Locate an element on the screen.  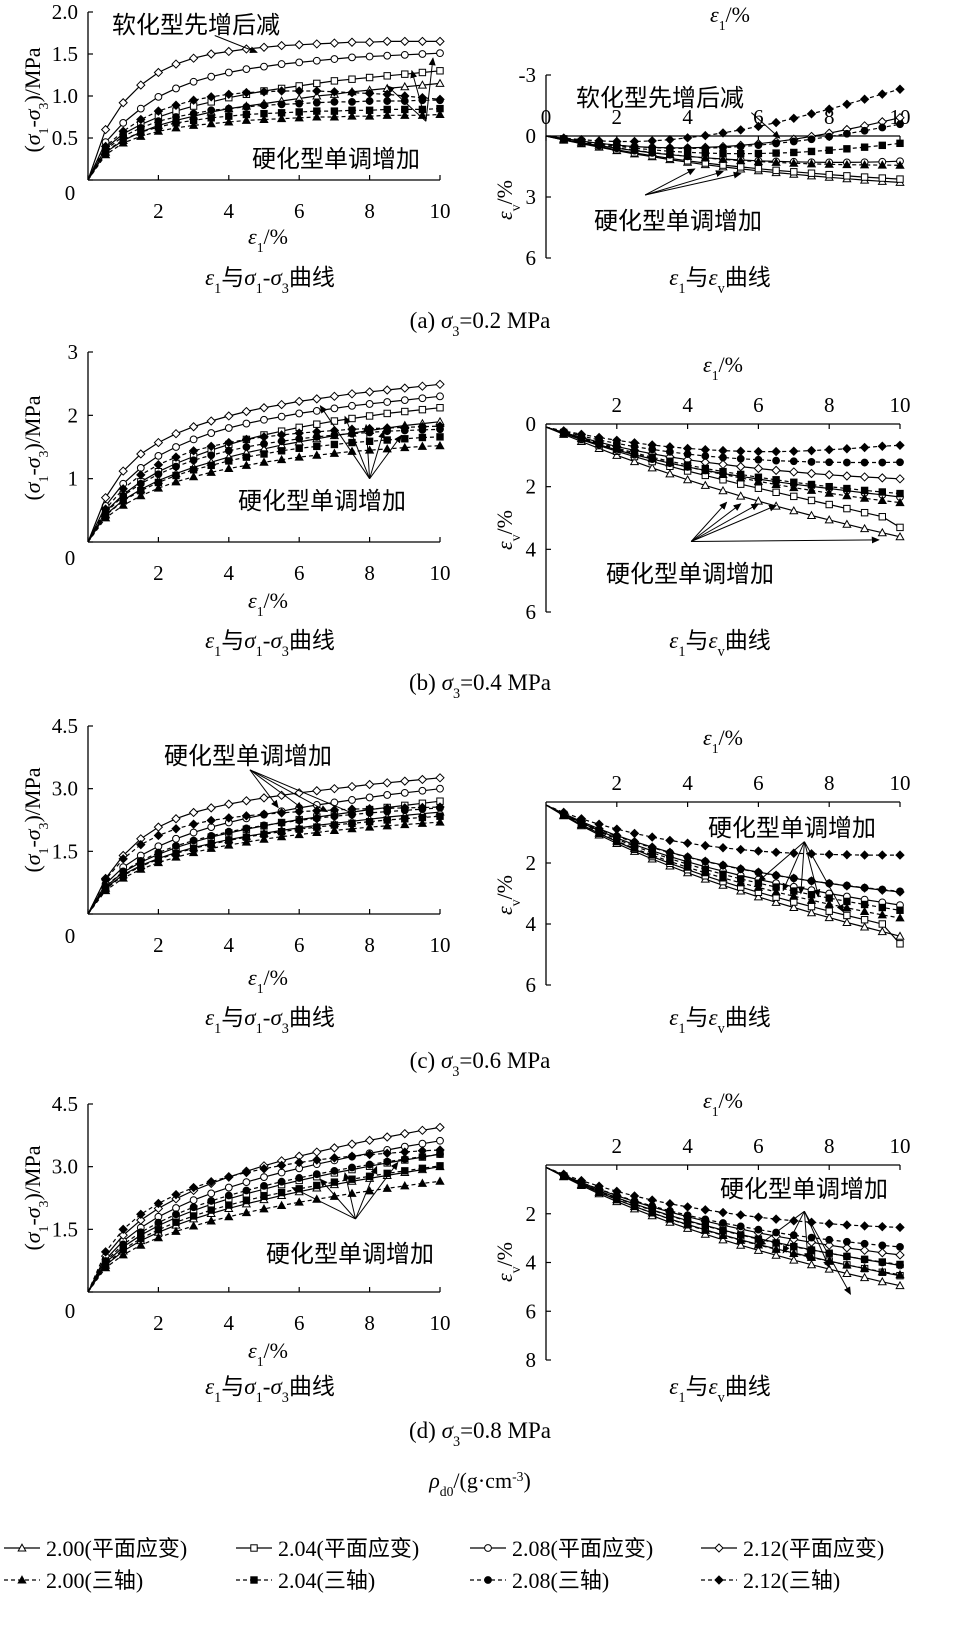
chart-subtitle: ε1与εv曲线 is located at coordinates (719, 1021).